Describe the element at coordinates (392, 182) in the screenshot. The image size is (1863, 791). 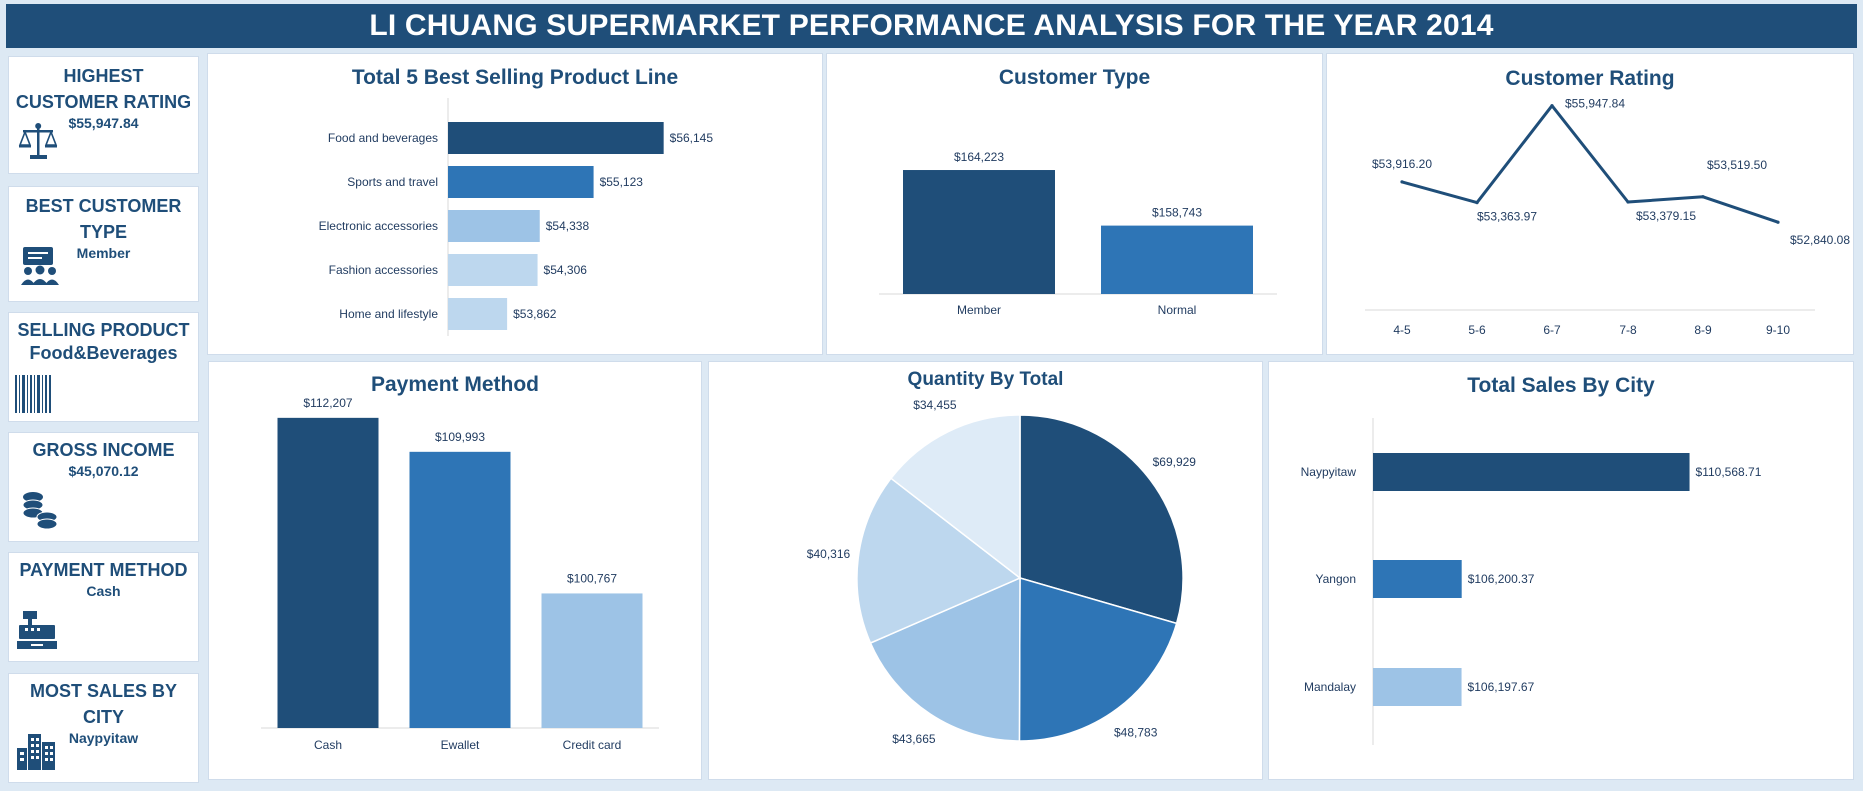
I see `category-label: Sports and travel` at that location.